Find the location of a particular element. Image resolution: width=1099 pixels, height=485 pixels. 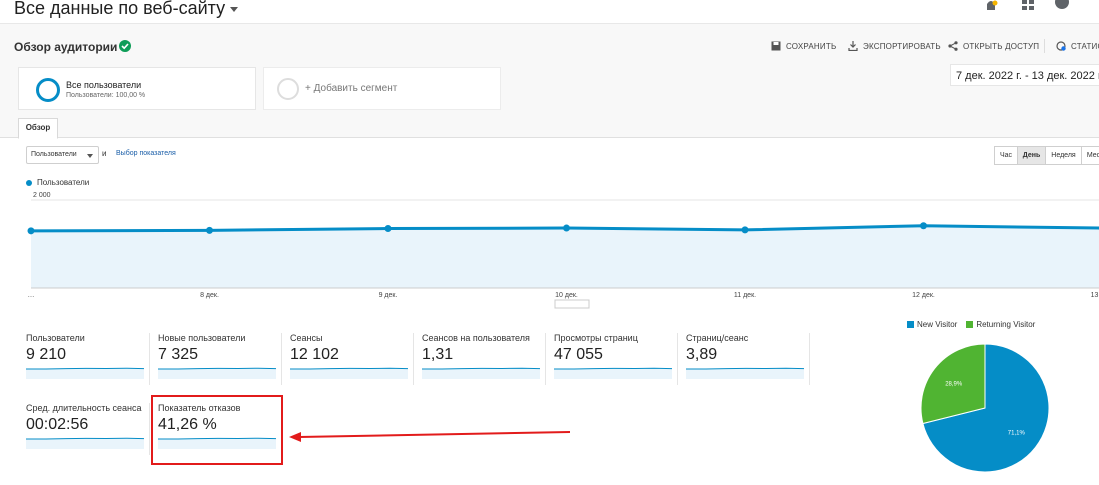

segment-subtitle: Пользователи: 100,00 % is located at coordinates (106, 95).